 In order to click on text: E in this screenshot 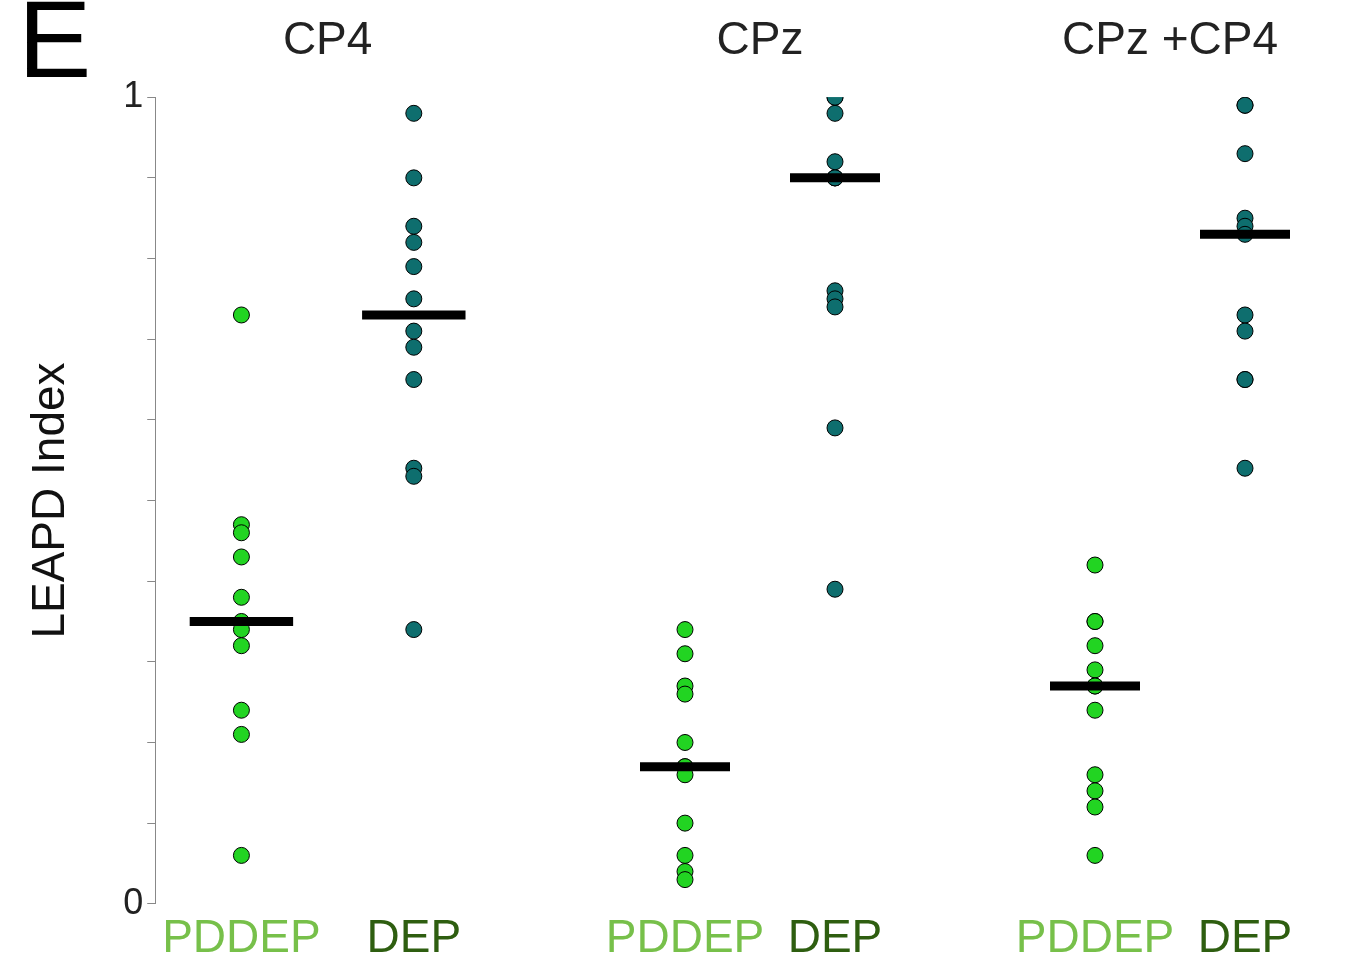, I will do `click(55, 50)`.